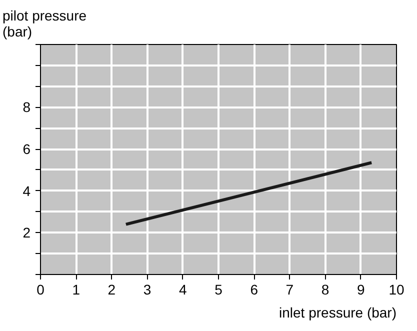  What do you see at coordinates (290, 290) in the screenshot?
I see `x-tick-label: 7` at bounding box center [290, 290].